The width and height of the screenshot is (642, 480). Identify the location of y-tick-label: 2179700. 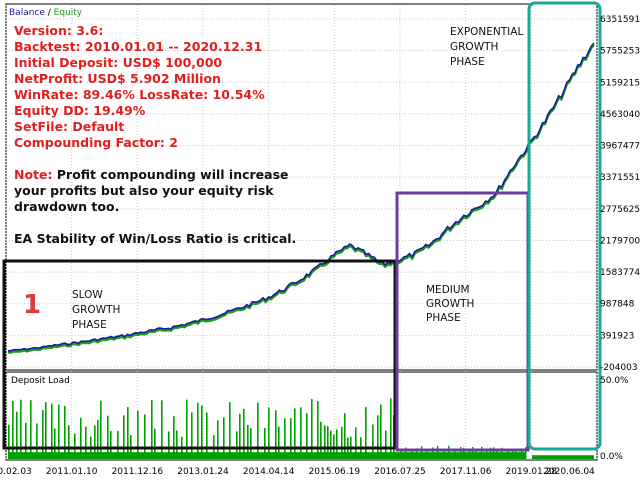
(620, 241).